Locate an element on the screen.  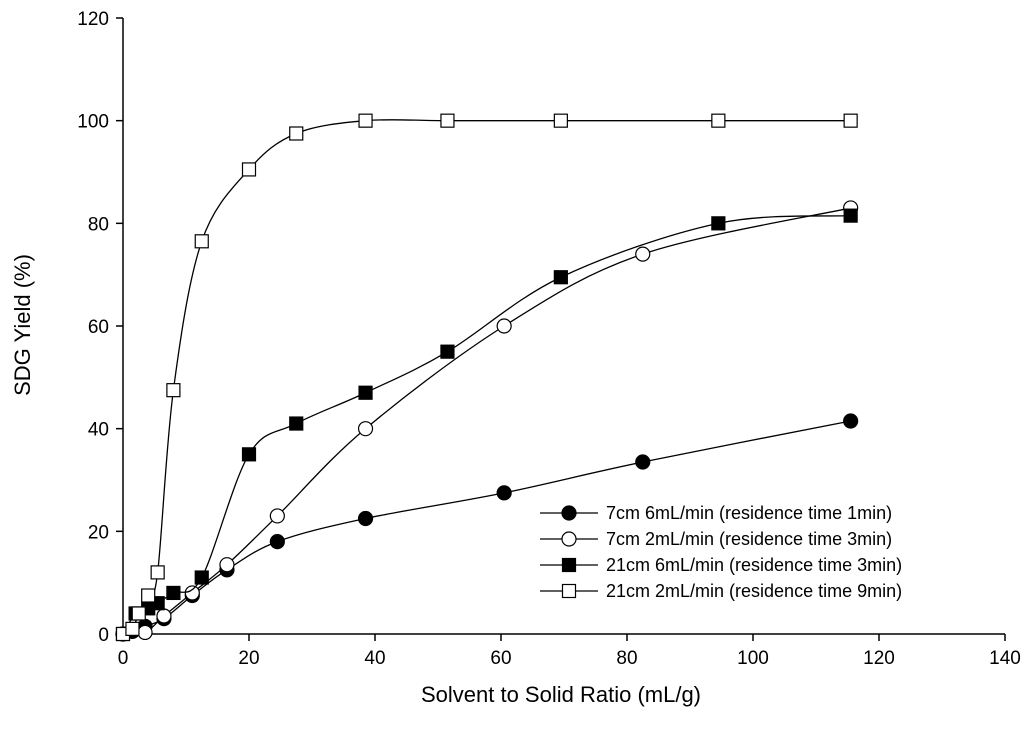
y-axis-title: SDG Yield (%) is located at coordinates (22, 325).